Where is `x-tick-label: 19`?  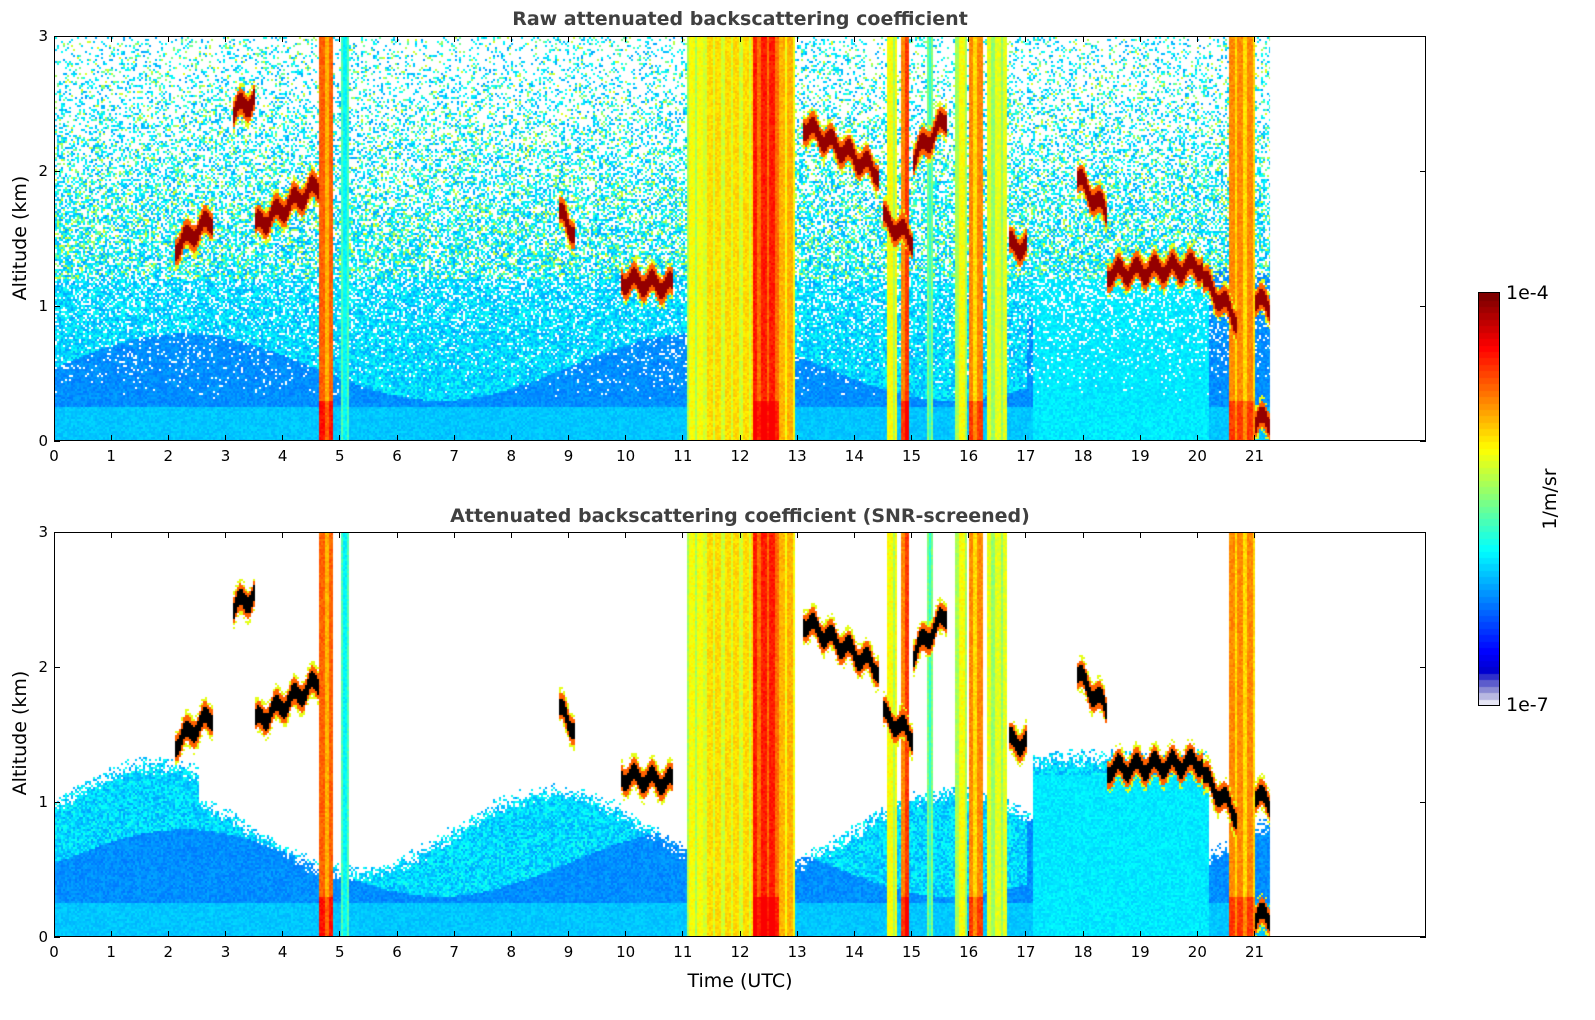 x-tick-label: 19 is located at coordinates (1140, 456).